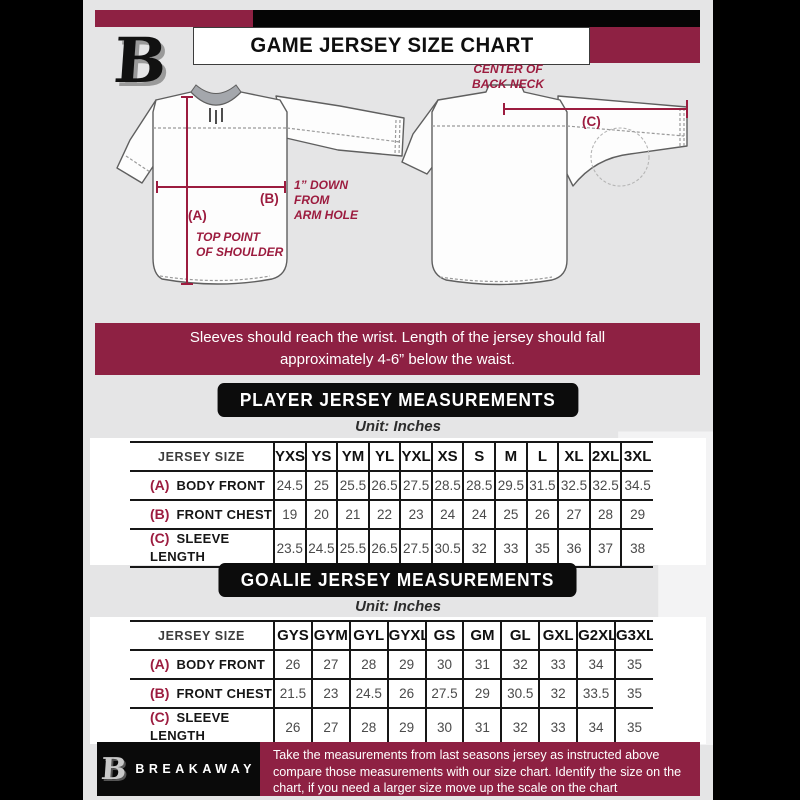 The image size is (800, 800). I want to click on measurement-value-cell: 26, so click(542, 514).